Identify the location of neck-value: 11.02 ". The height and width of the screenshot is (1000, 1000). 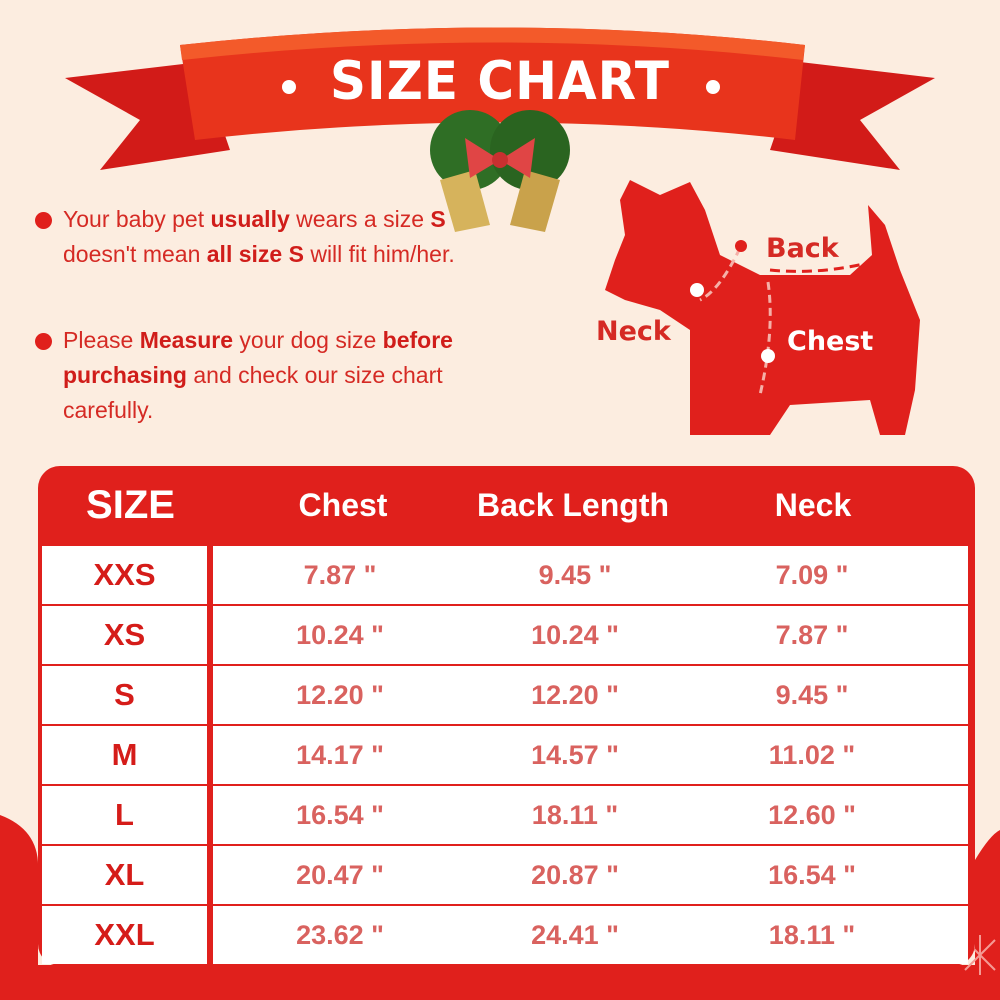
(812, 754).